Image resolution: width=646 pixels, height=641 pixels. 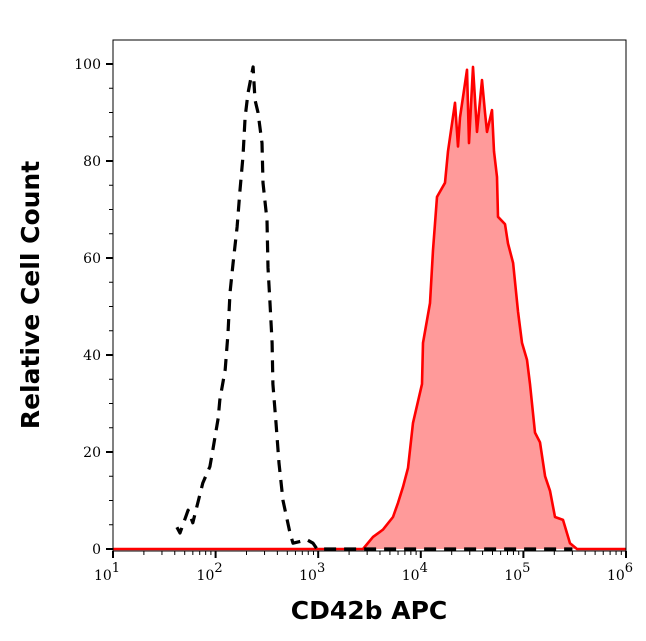 I want to click on x-tick-exponent: 5, so click(x=526, y=568).